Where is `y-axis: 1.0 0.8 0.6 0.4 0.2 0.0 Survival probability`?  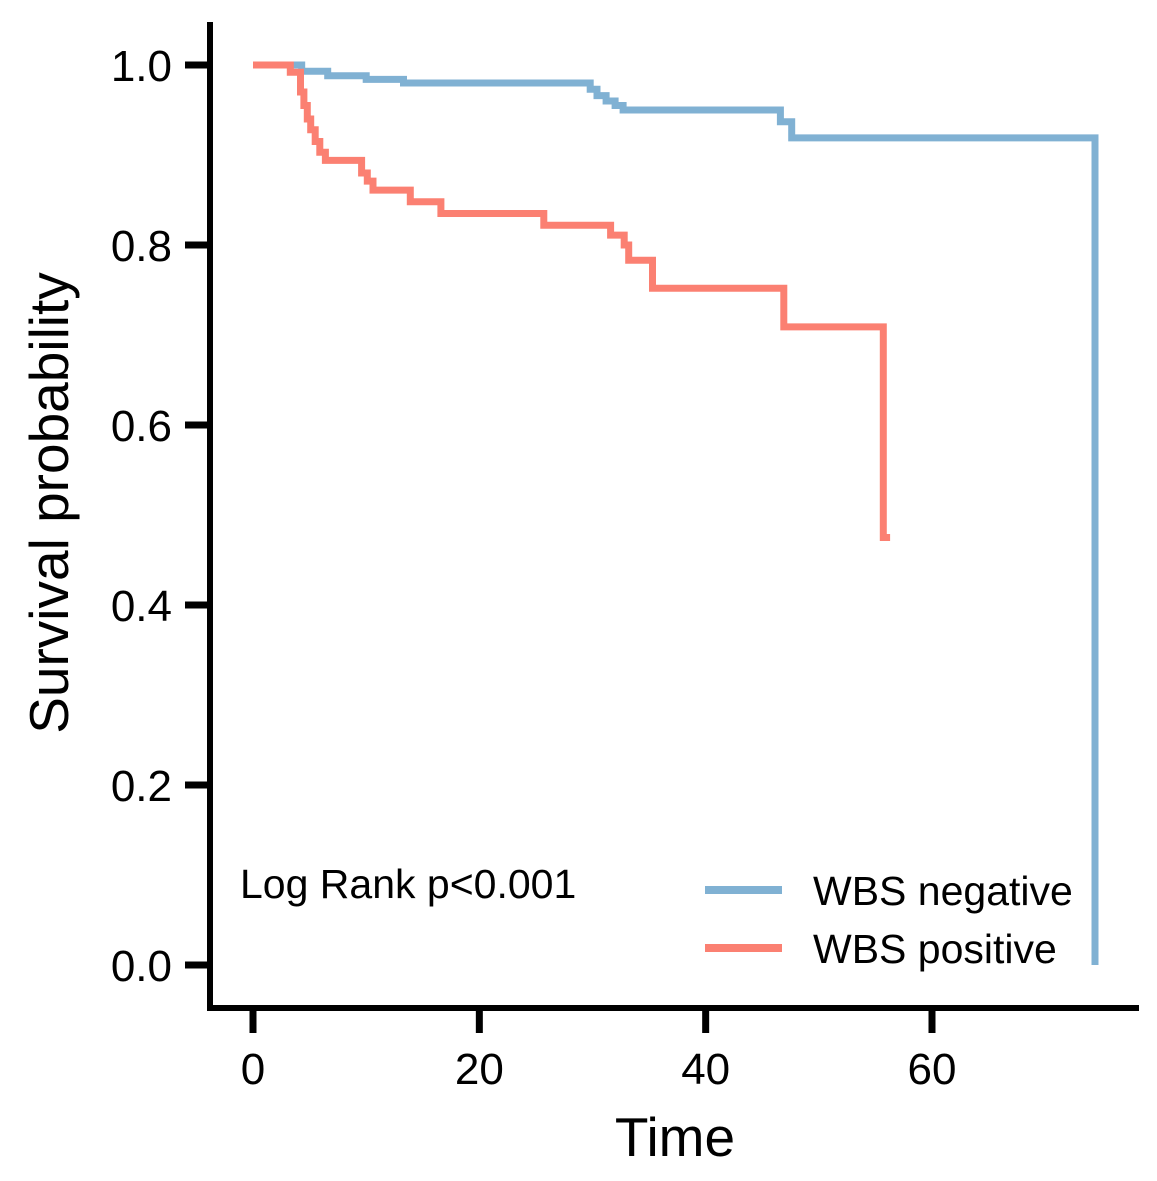
y-axis: 1.0 0.8 0.6 0.4 0.2 0.0 Survival probability is located at coordinates (115, 516).